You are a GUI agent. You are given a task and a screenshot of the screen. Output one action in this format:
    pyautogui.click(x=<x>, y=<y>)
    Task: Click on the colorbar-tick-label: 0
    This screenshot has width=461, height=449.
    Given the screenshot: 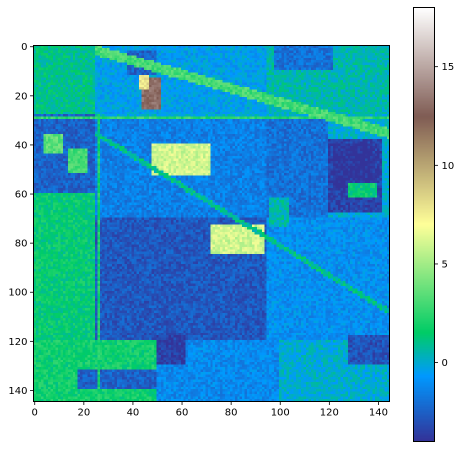 What is the action you would take?
    pyautogui.click(x=445, y=363)
    